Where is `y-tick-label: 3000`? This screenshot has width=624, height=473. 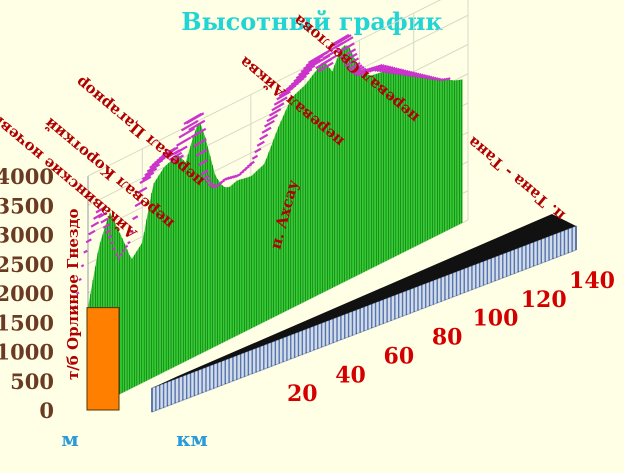
y-tick-label: 3000 is located at coordinates (27, 235).